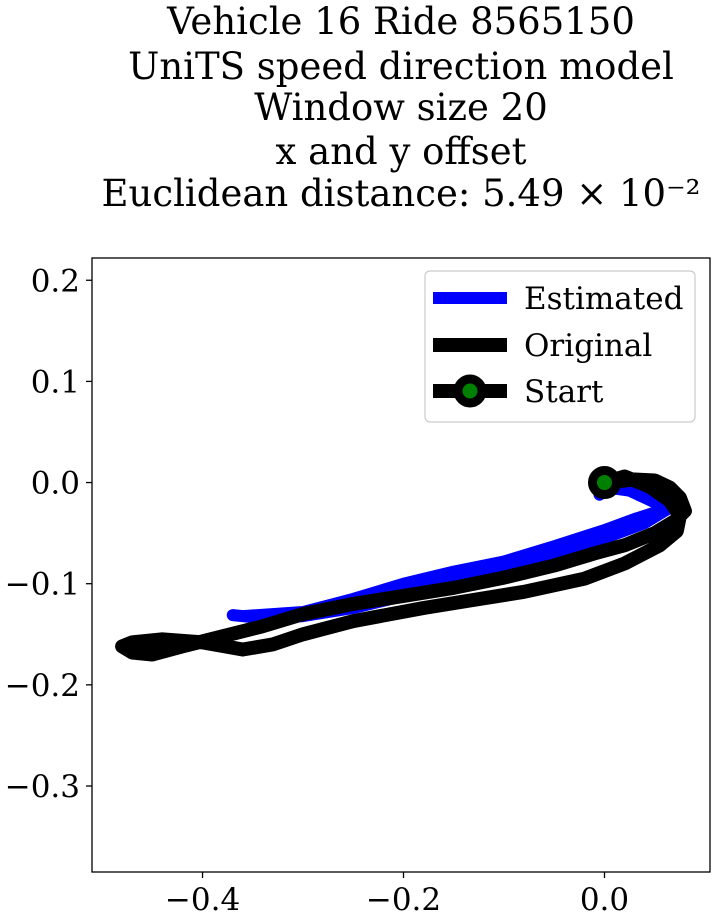 Image resolution: width=719 pixels, height=920 pixels. What do you see at coordinates (564, 392) in the screenshot?
I see `legend-label-start: Start` at bounding box center [564, 392].